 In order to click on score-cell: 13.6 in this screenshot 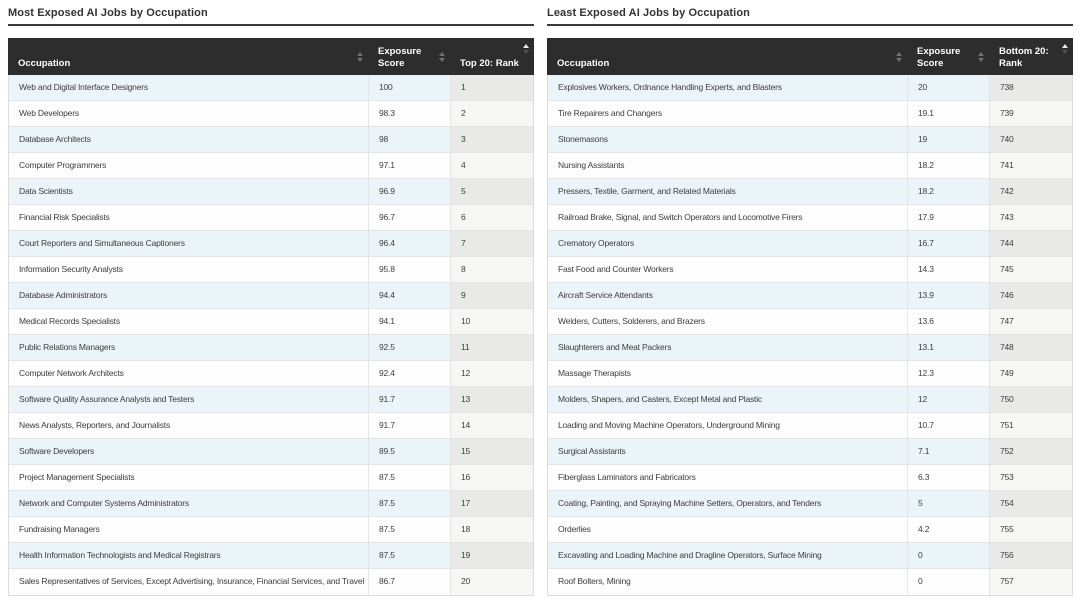, I will do `click(948, 321)`.